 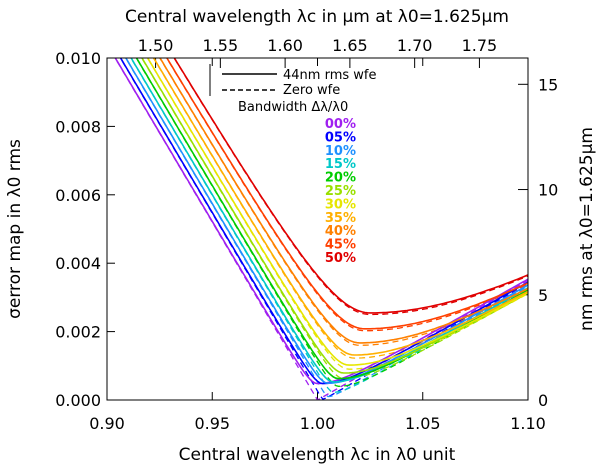 What do you see at coordinates (340, 124) in the screenshot?
I see `legend-bandwidth-00pct: 00%` at bounding box center [340, 124].